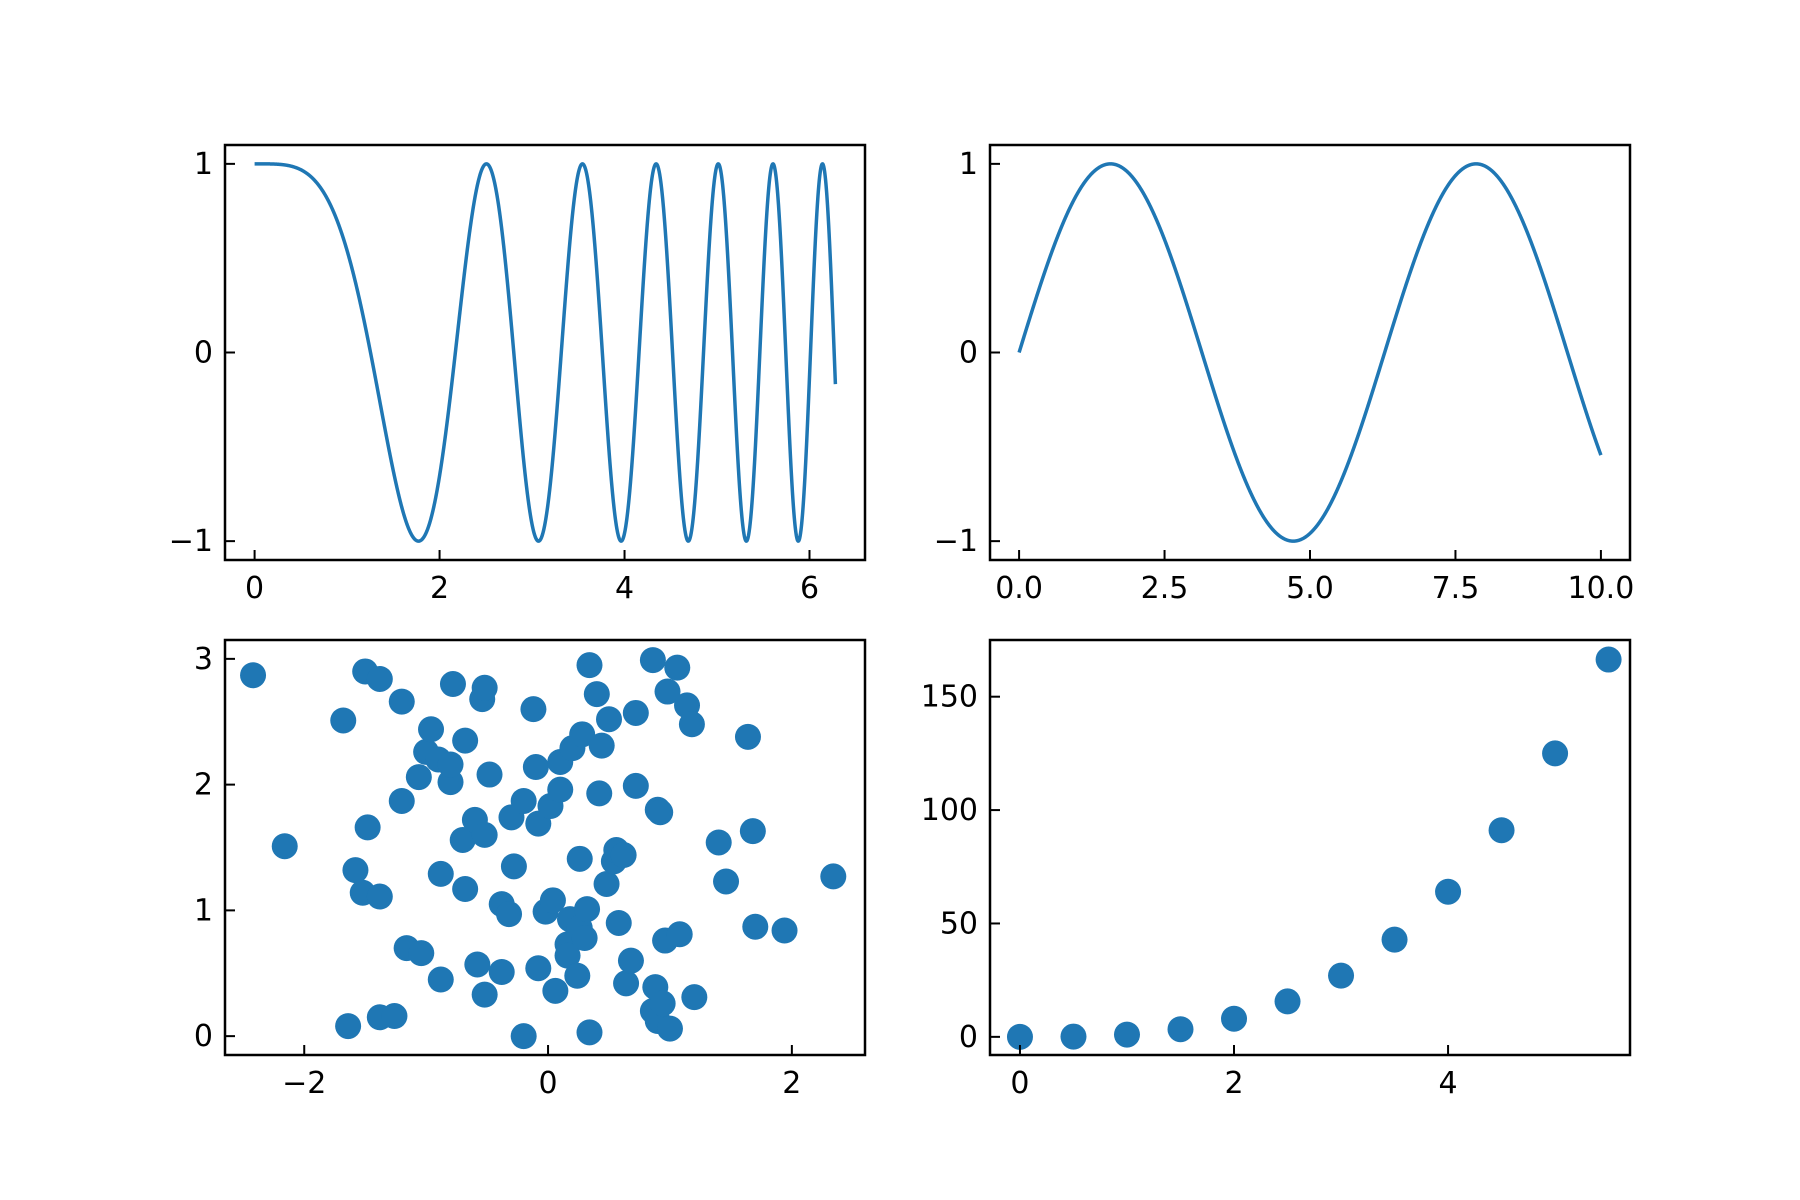 This screenshot has height=1200, width=1800. I want to click on x-tick-label: −2, so click(304, 1083).